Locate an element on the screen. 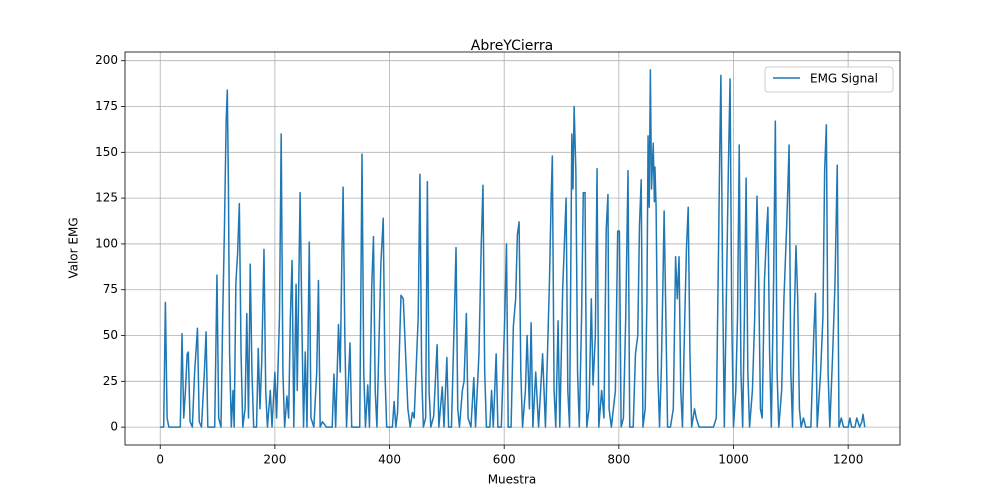 This screenshot has height=500, width=1000. x-tick-label: 400 is located at coordinates (389, 460).